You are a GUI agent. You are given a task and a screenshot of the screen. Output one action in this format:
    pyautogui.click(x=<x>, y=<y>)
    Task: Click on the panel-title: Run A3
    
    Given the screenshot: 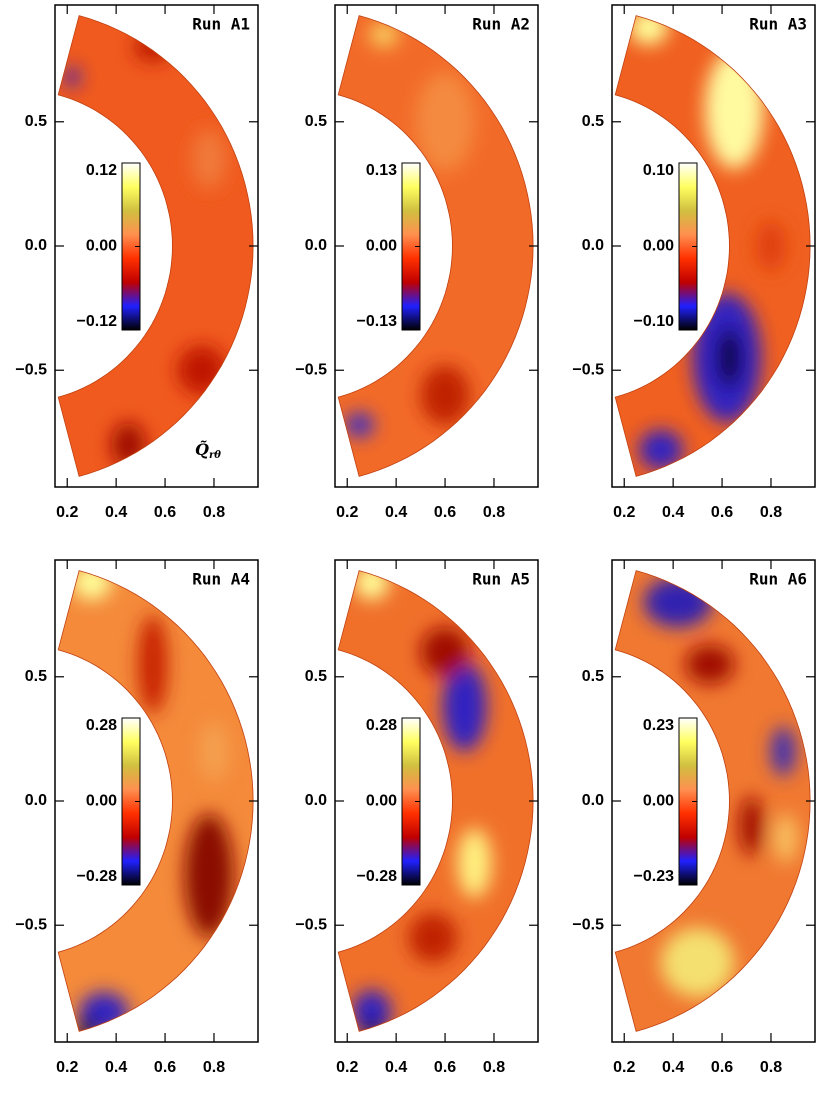 What is the action you would take?
    pyautogui.click(x=778, y=24)
    